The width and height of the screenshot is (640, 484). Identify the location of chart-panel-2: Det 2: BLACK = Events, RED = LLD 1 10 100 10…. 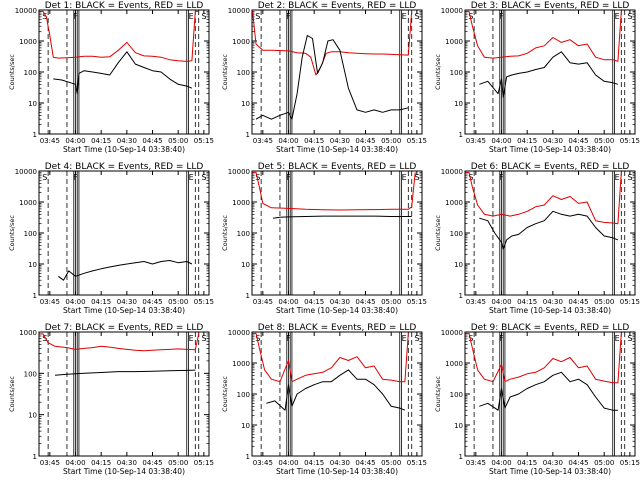
(324, 77).